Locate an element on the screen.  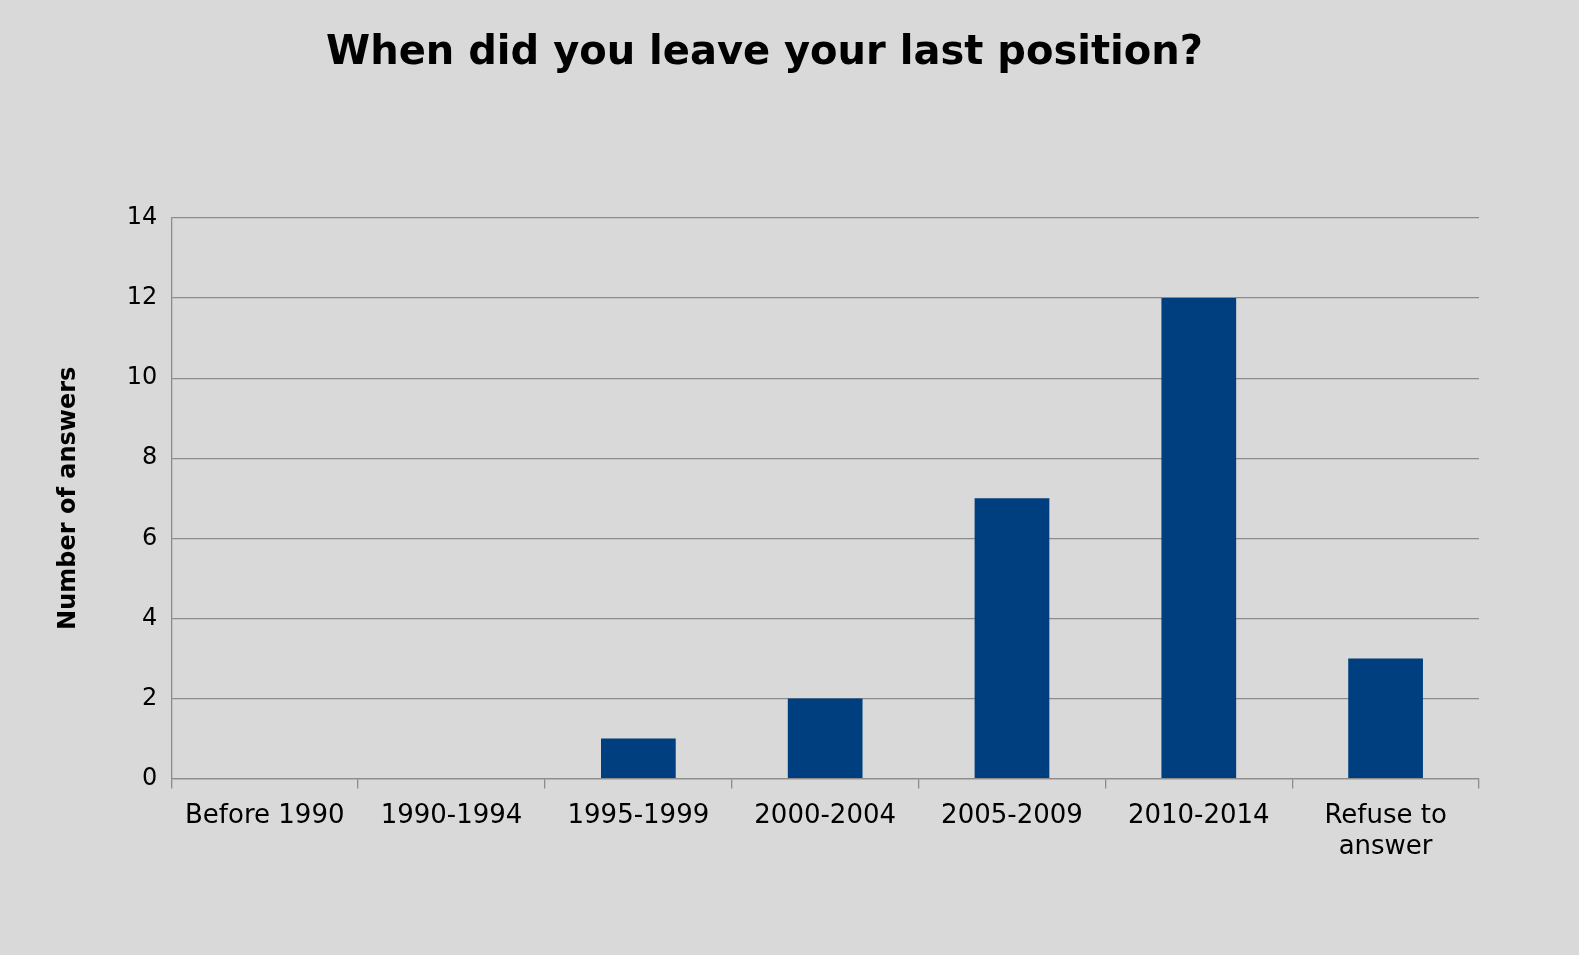
y-tick-label: 6 is located at coordinates (150, 536).